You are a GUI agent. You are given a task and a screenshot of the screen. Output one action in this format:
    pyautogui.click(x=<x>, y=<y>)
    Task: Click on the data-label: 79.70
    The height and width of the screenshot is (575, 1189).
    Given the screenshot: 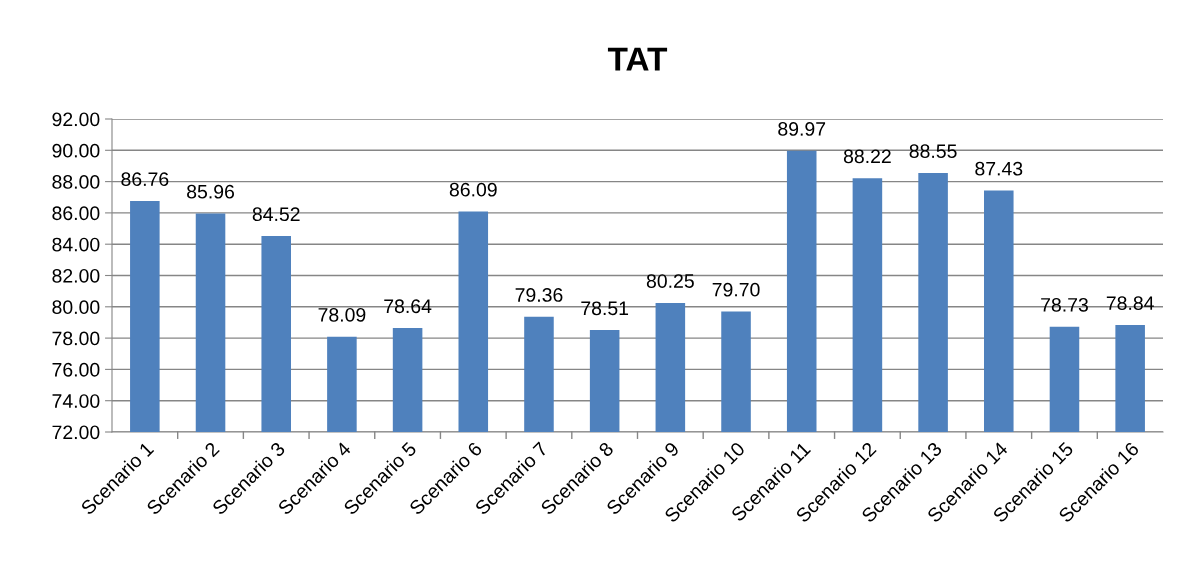 What is the action you would take?
    pyautogui.click(x=736, y=289)
    